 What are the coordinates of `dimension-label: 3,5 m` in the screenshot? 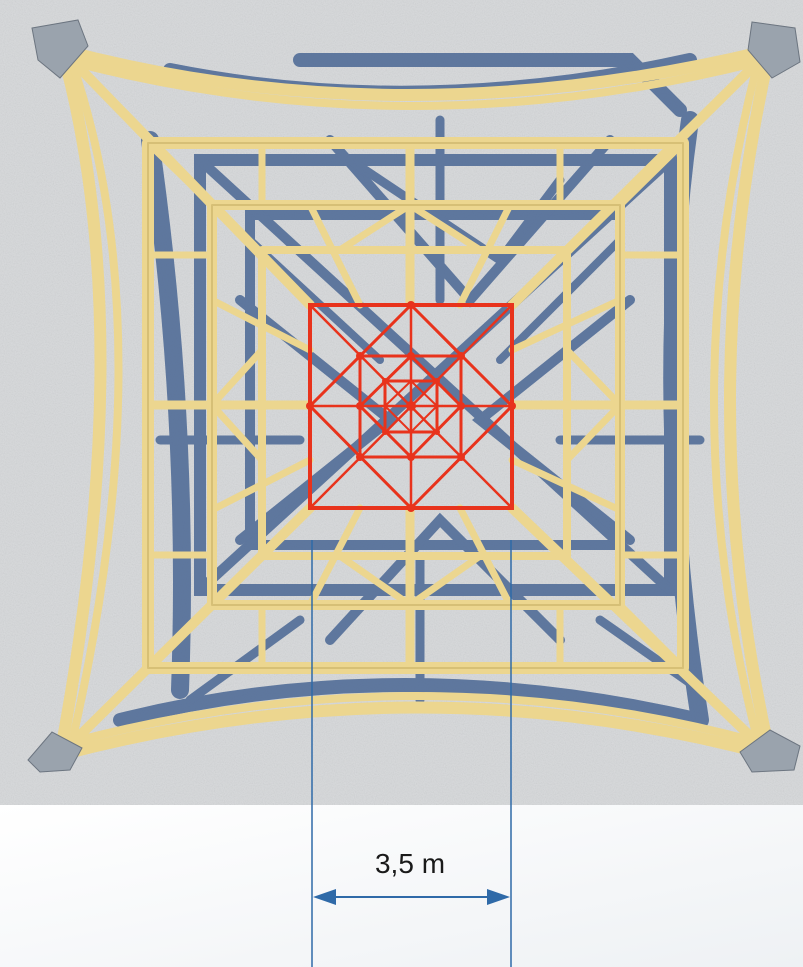 It's located at (410, 863).